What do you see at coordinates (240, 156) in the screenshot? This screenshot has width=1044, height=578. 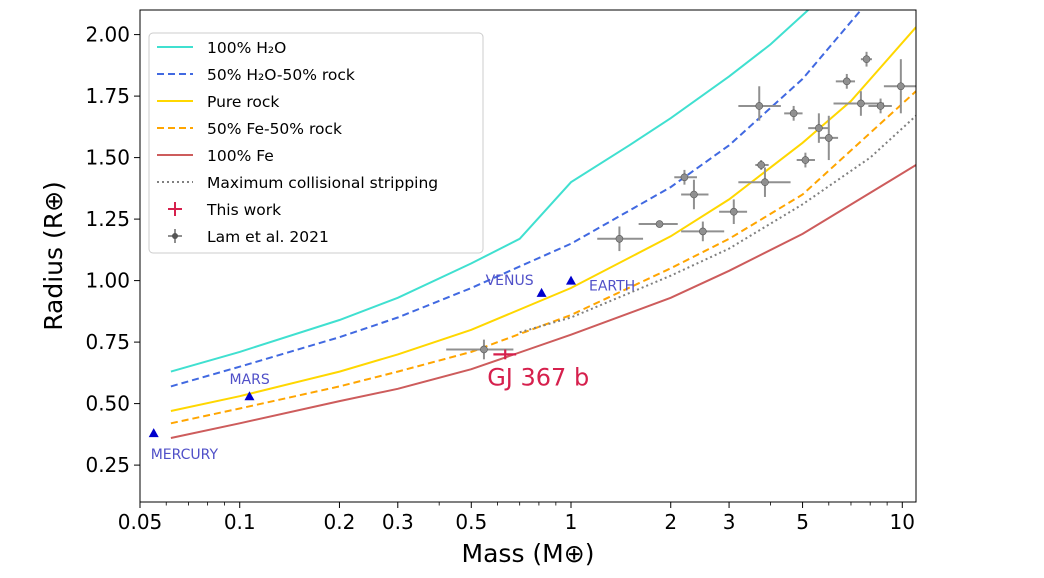 I see `legend-label: 100% Fe` at bounding box center [240, 156].